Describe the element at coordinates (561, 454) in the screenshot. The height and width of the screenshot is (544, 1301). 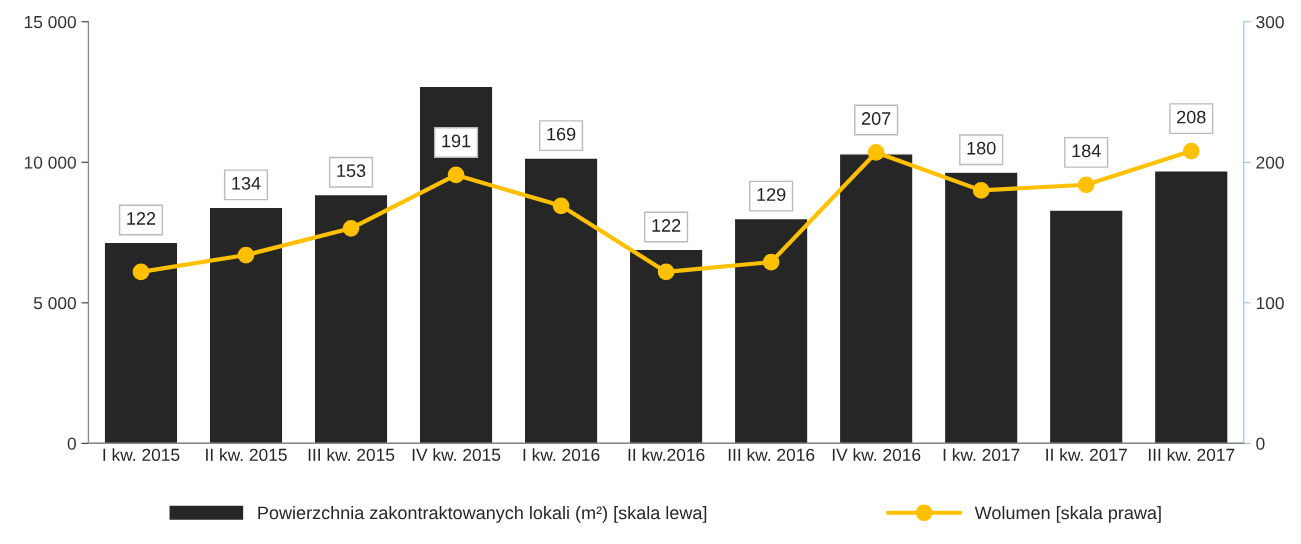
I see `x-tick-label: I kw. 2016` at that location.